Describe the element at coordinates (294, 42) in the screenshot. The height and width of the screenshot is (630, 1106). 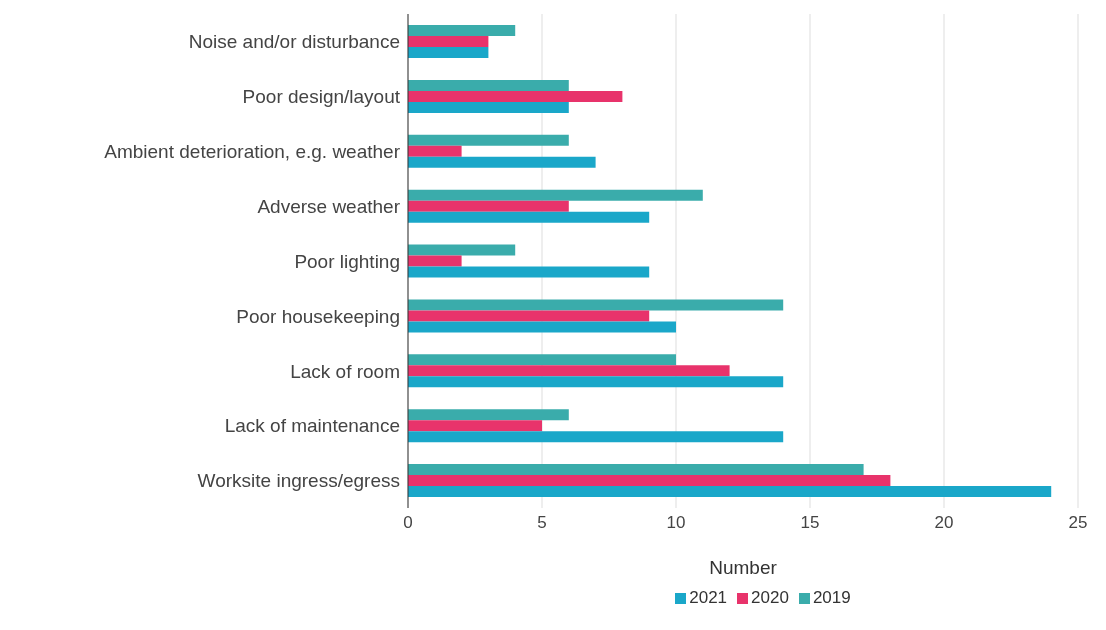
I see `y-tick-label: Noise and/or disturbance` at that location.